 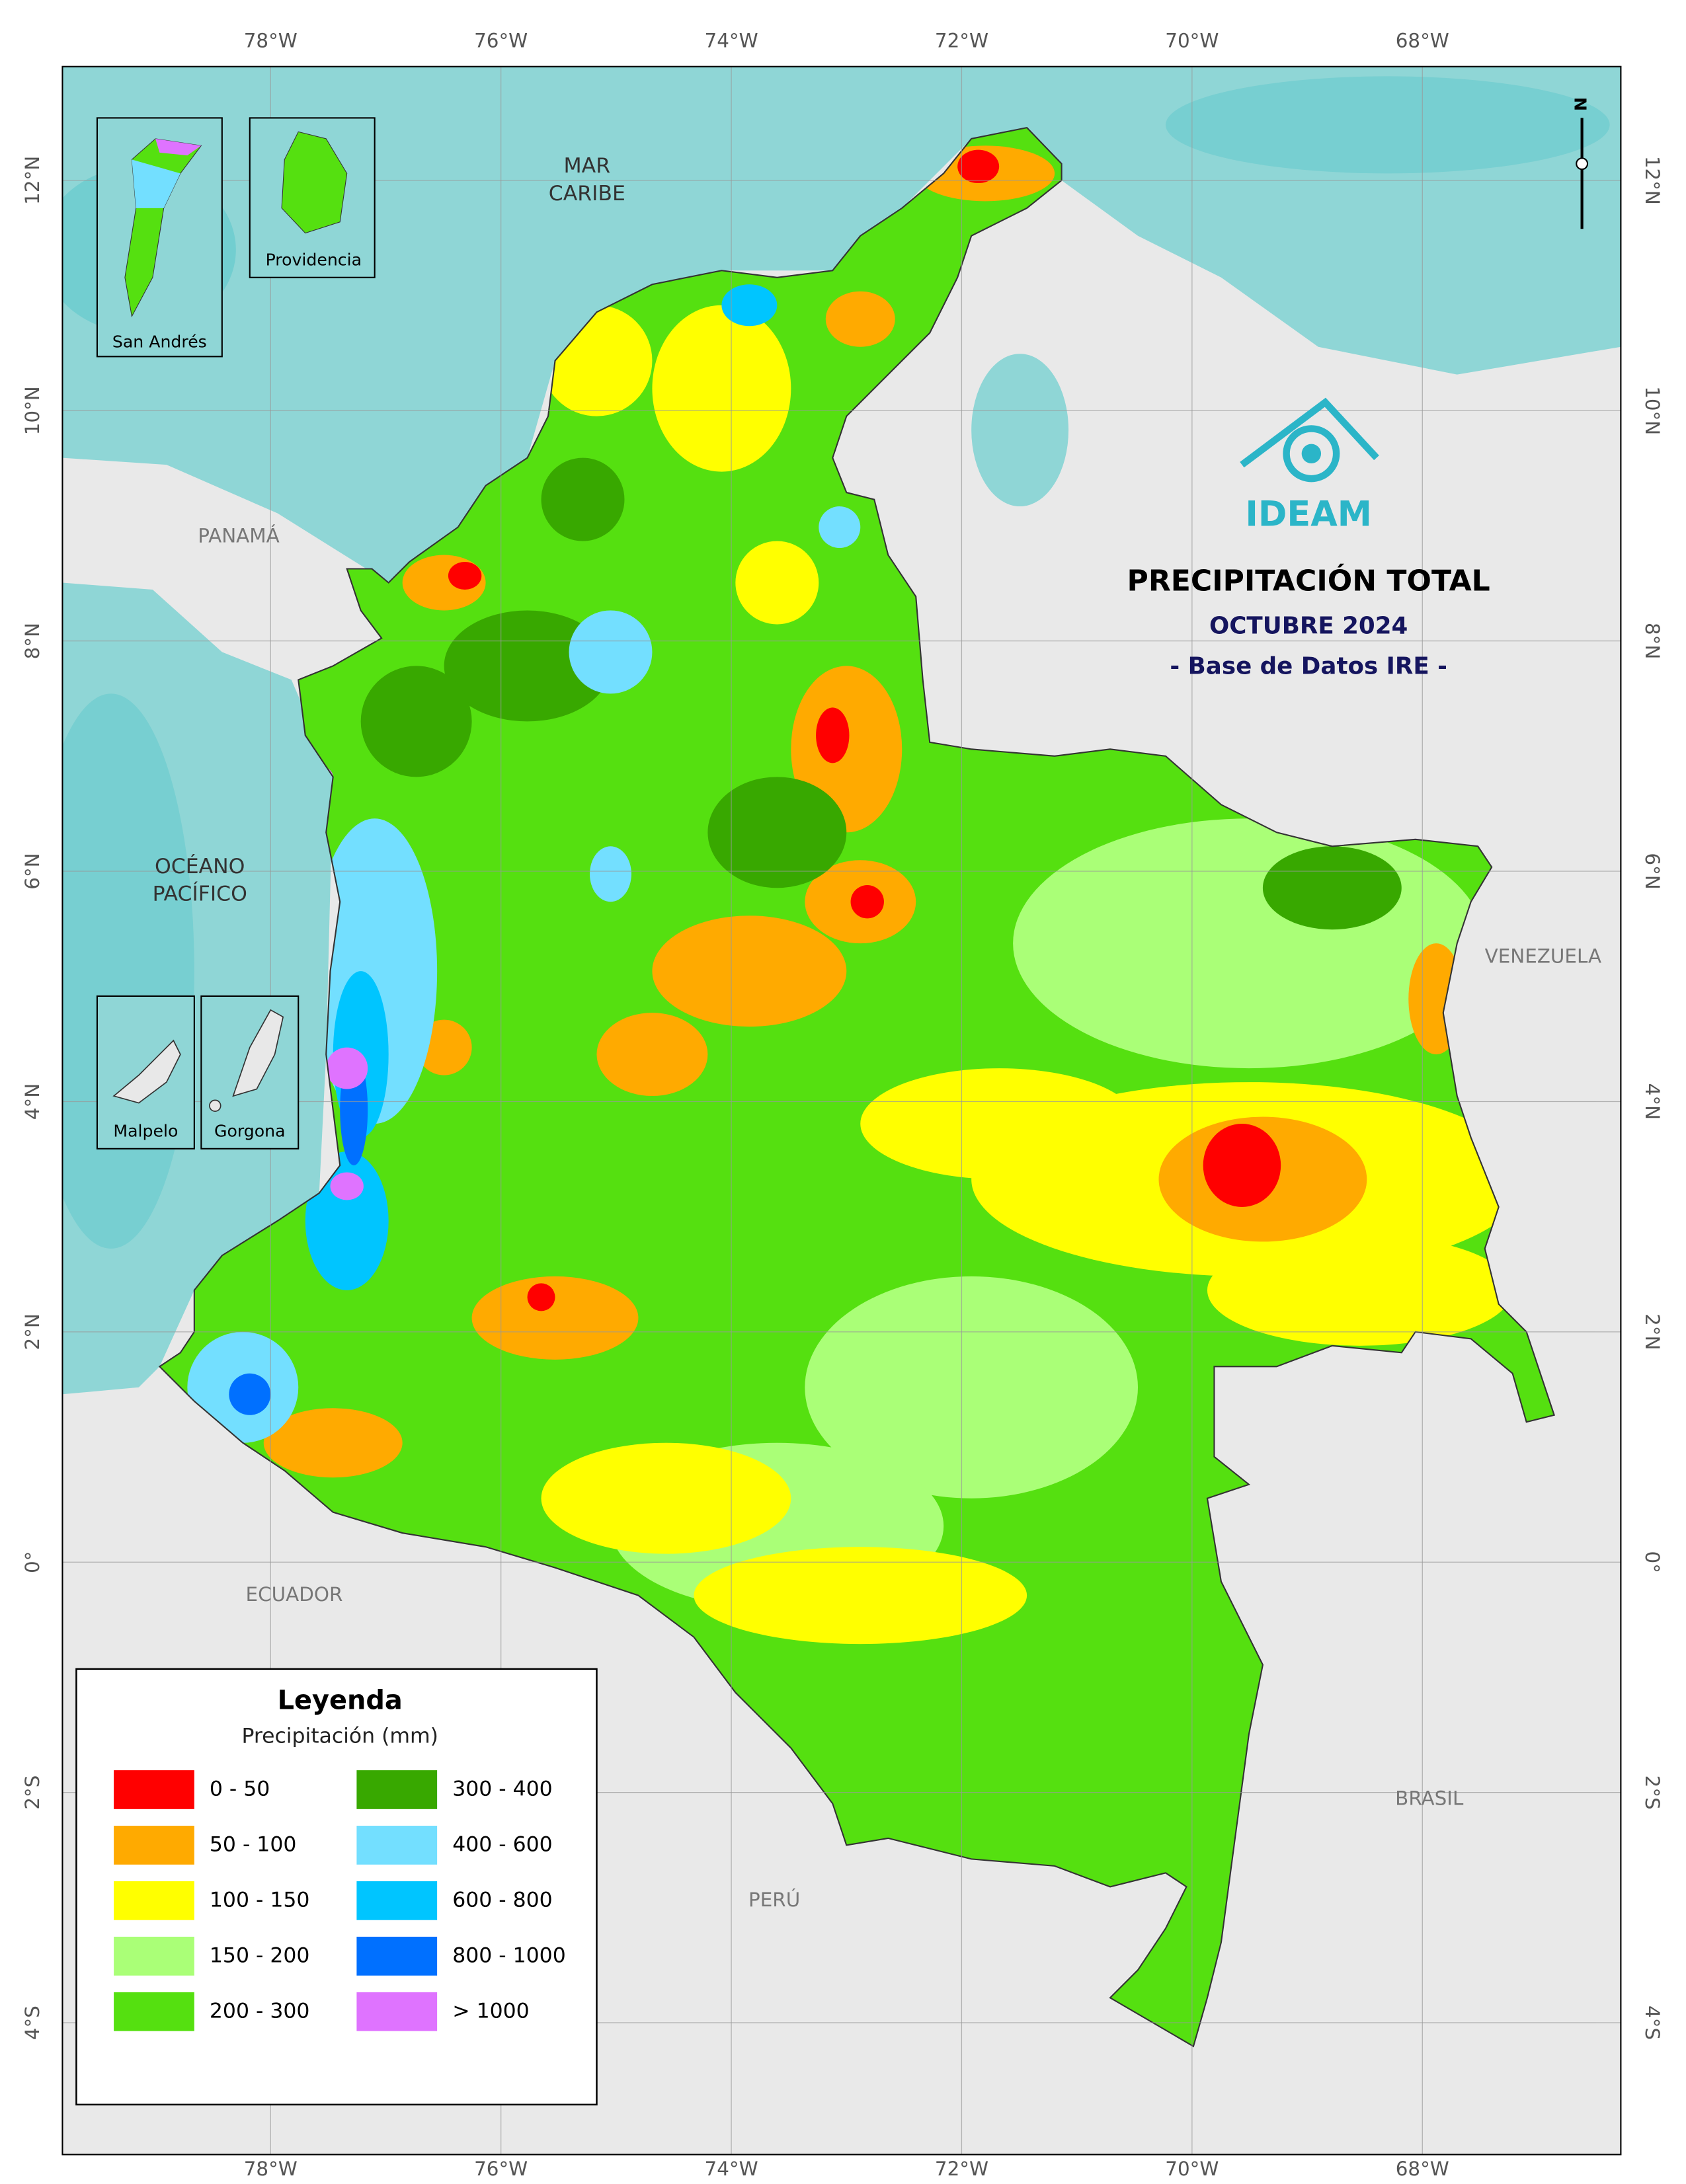 I want to click on inset-malpelo: Malpelo, so click(x=145, y=1072).